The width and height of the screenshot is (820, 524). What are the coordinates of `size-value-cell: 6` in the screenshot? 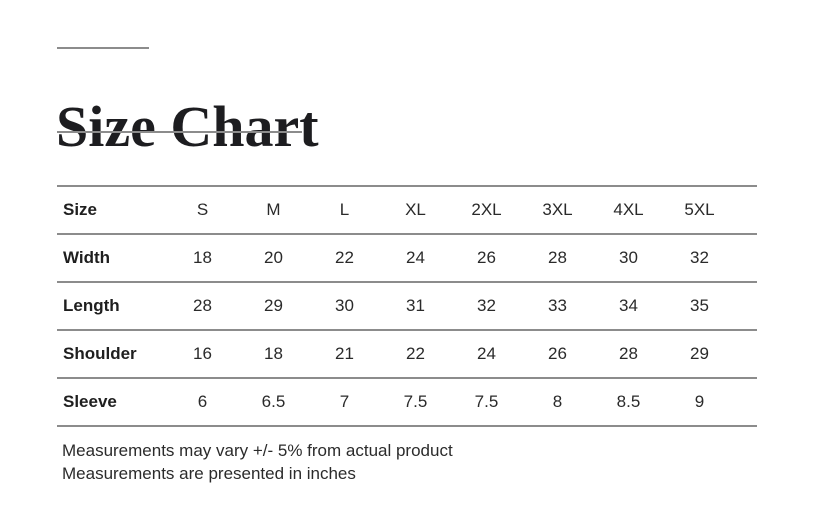 It's located at (202, 401).